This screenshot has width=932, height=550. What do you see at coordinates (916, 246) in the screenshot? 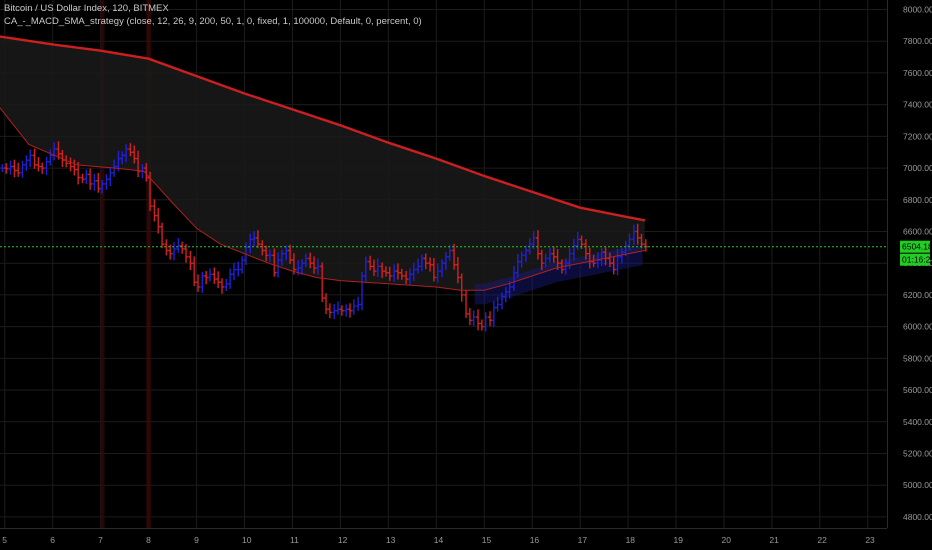
I see `last-price-tag: 6504.18` at bounding box center [916, 246].